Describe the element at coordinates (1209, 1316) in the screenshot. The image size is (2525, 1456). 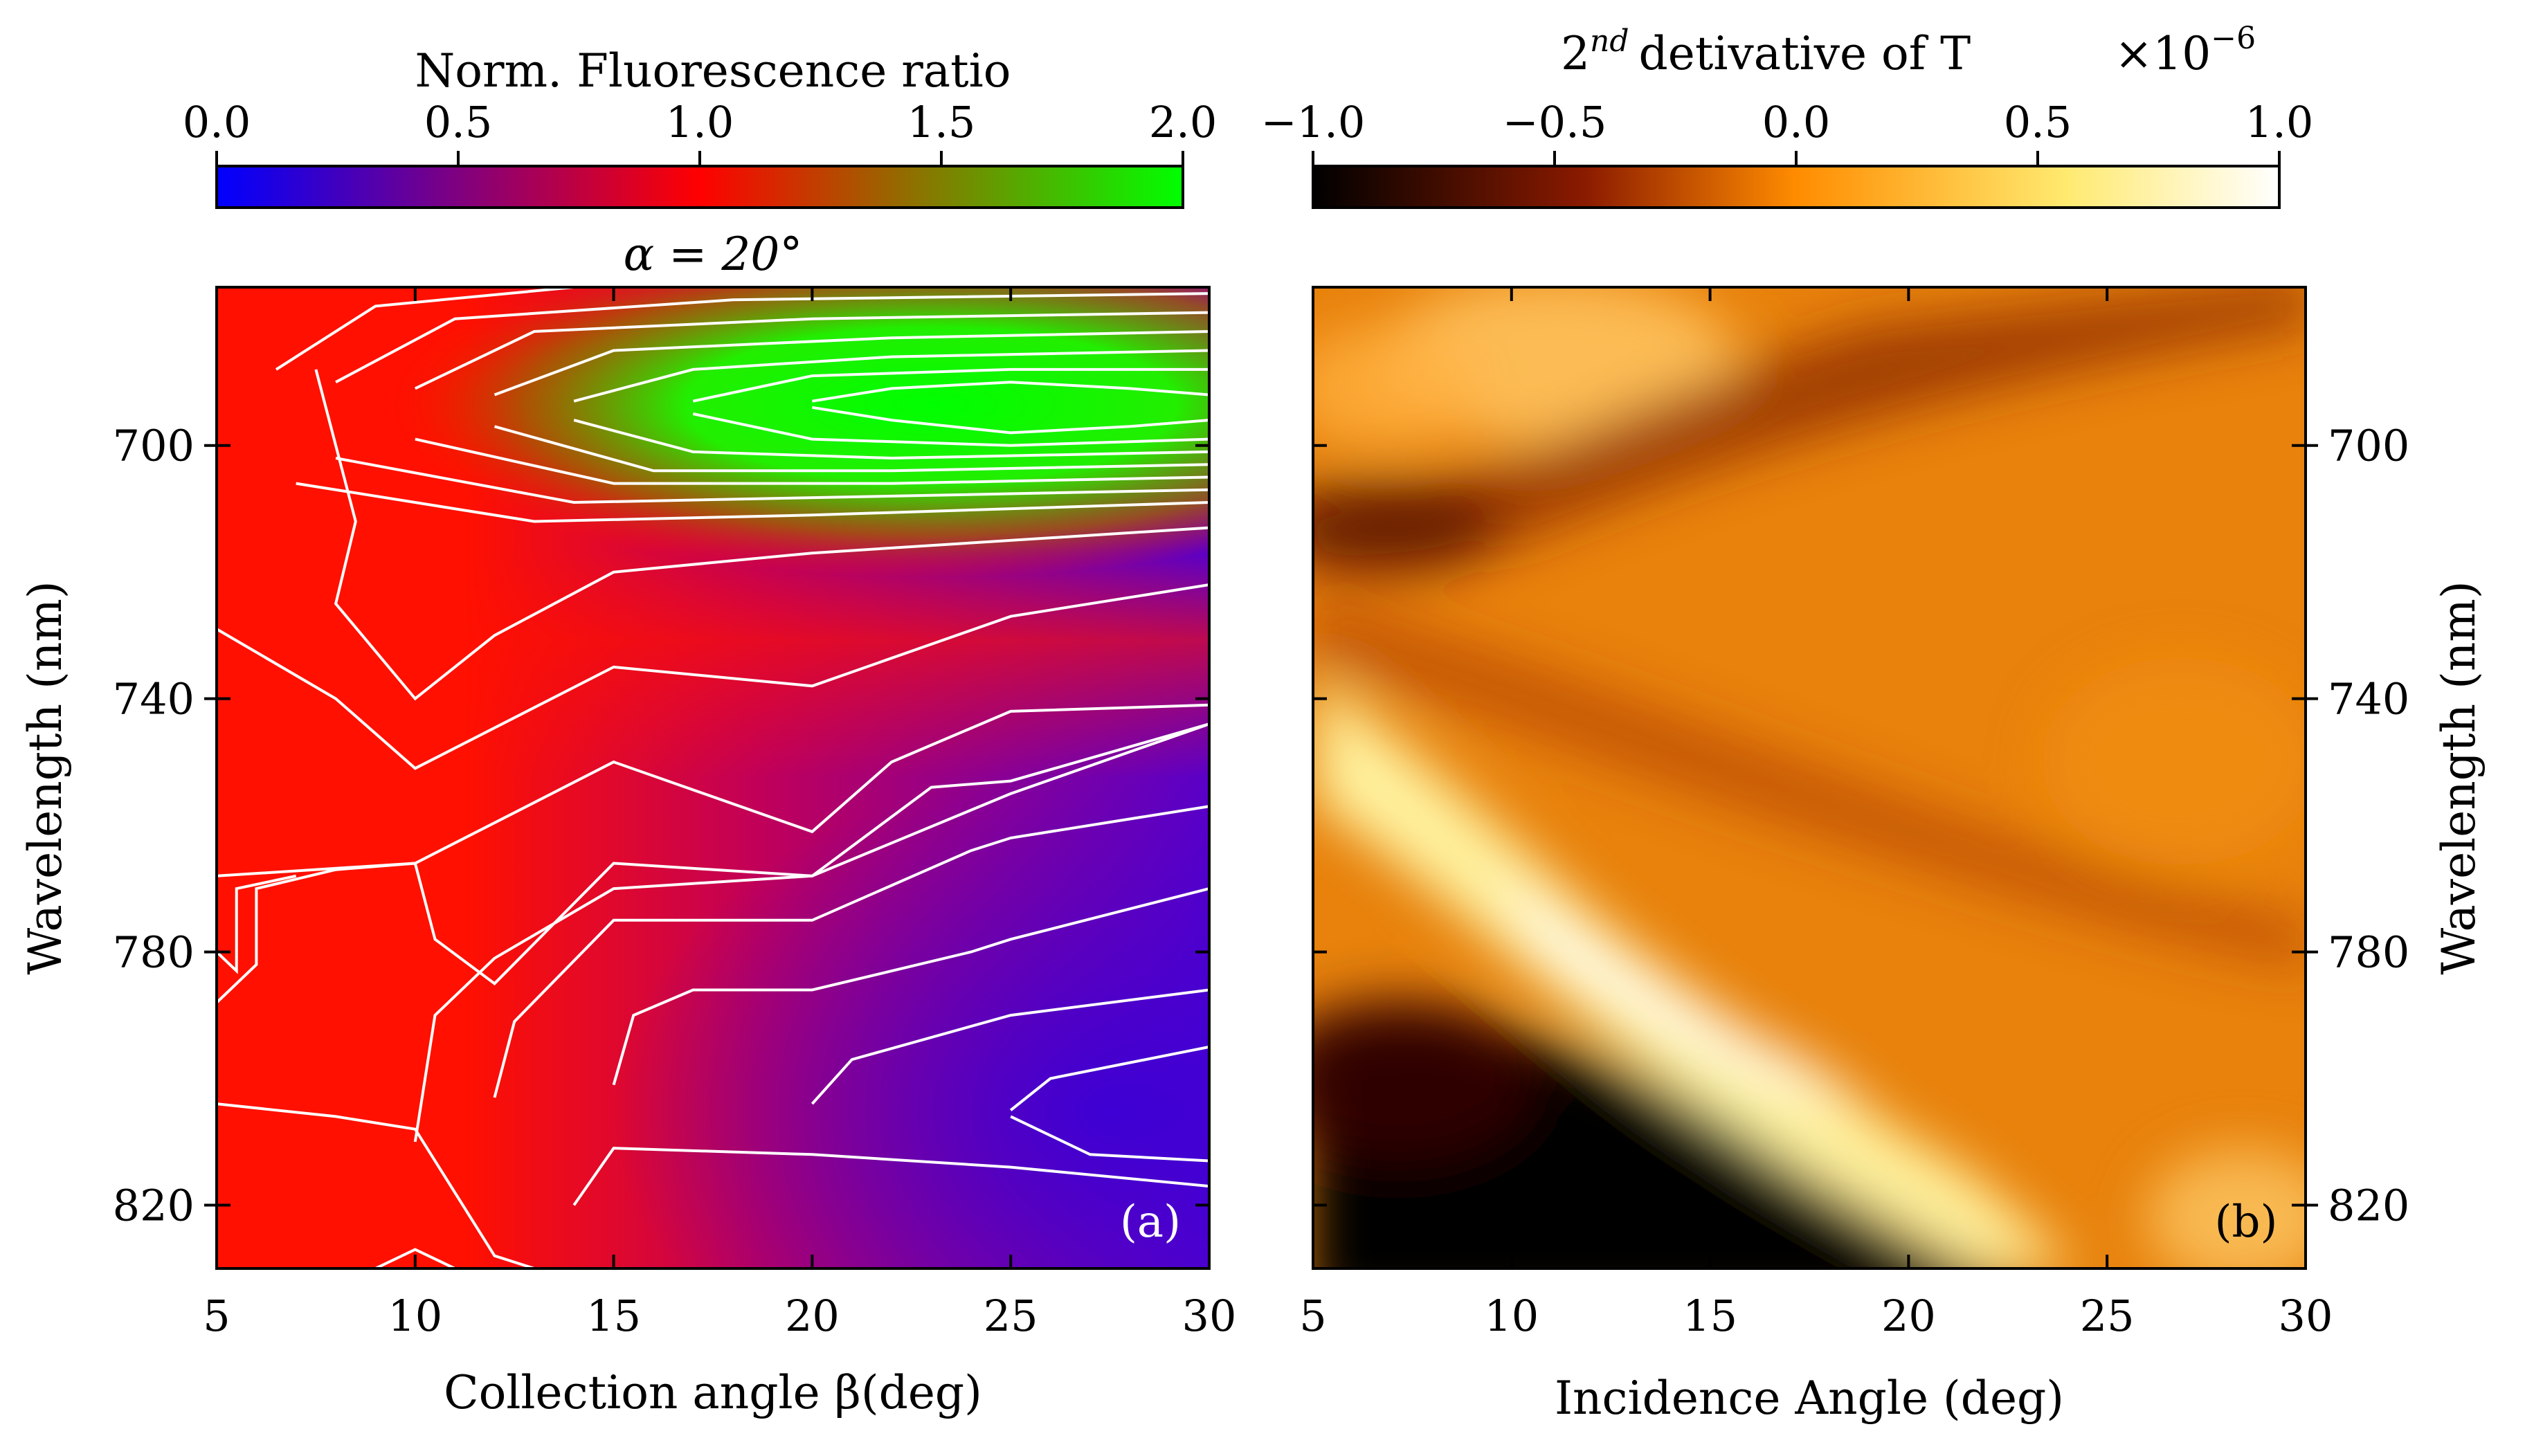
I see `panel-a-xtick-label: 30` at that location.